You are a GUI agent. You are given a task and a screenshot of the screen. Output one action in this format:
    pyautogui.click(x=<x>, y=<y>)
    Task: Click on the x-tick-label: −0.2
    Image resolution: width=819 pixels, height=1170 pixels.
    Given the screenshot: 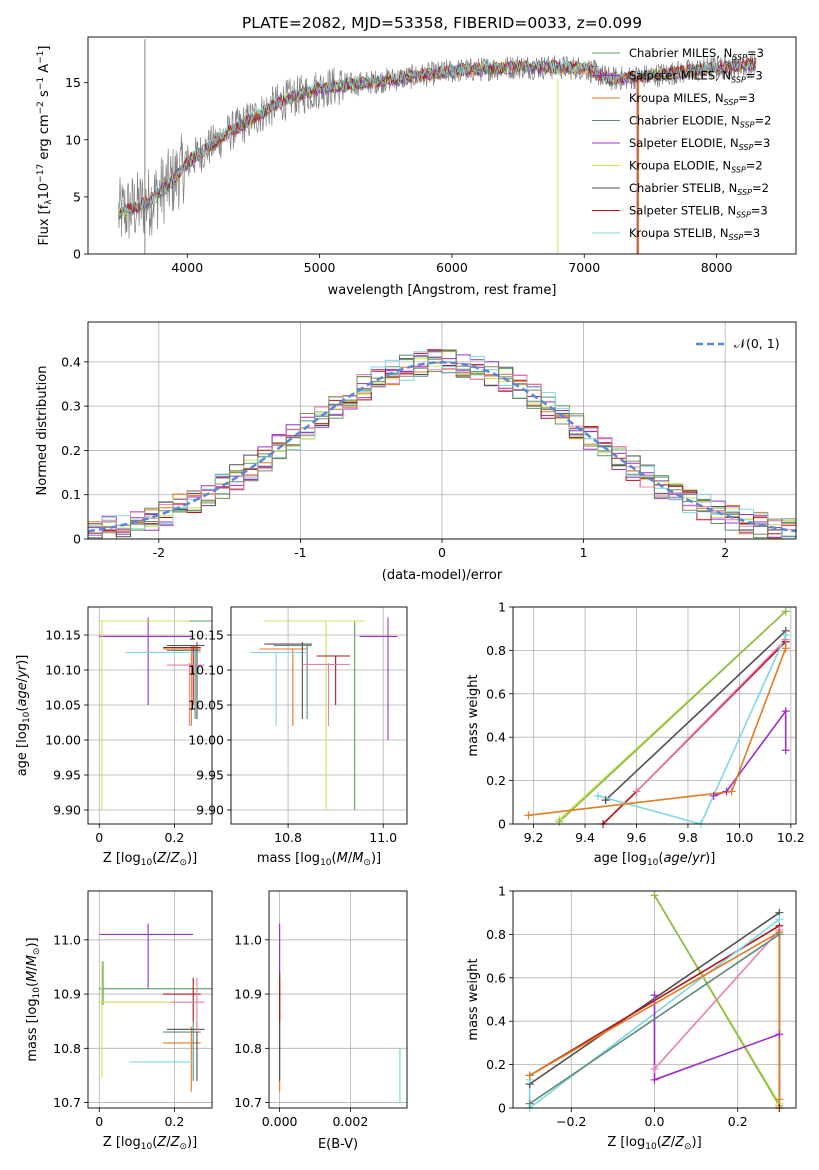 What is the action you would take?
    pyautogui.click(x=571, y=1121)
    